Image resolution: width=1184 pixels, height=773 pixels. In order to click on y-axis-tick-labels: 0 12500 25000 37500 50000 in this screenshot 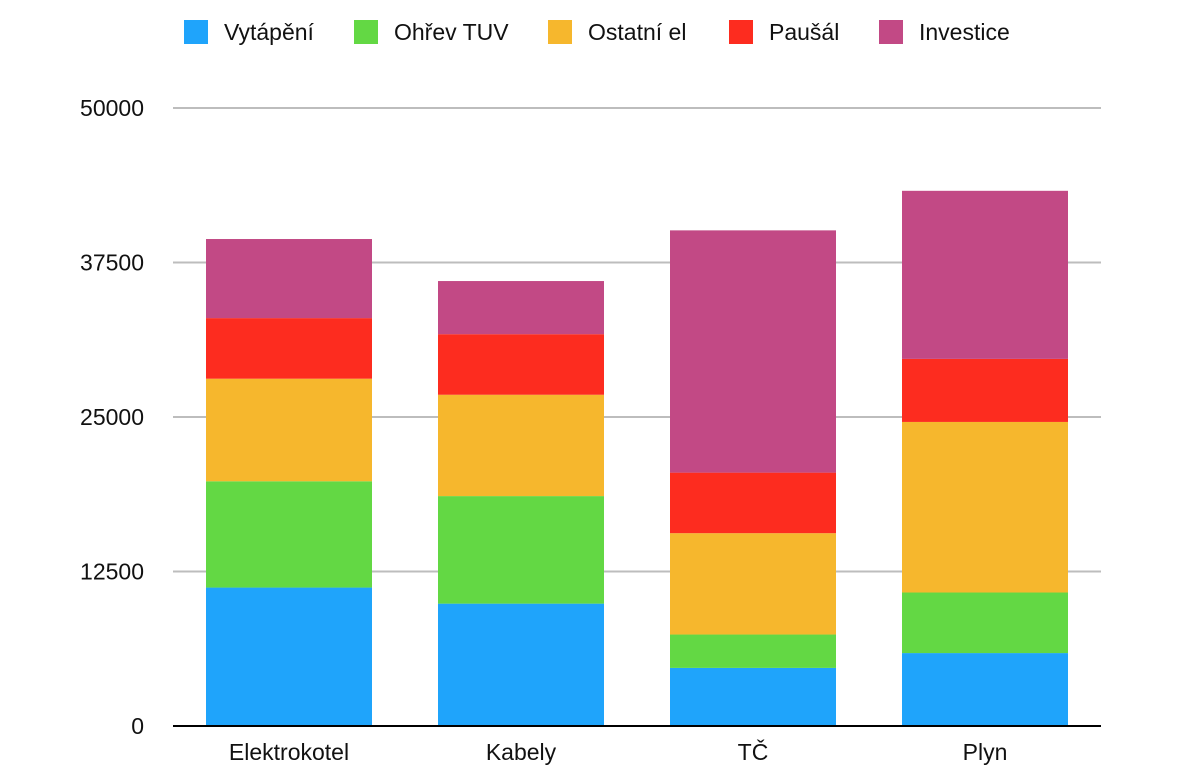, I will do `click(112, 417)`.